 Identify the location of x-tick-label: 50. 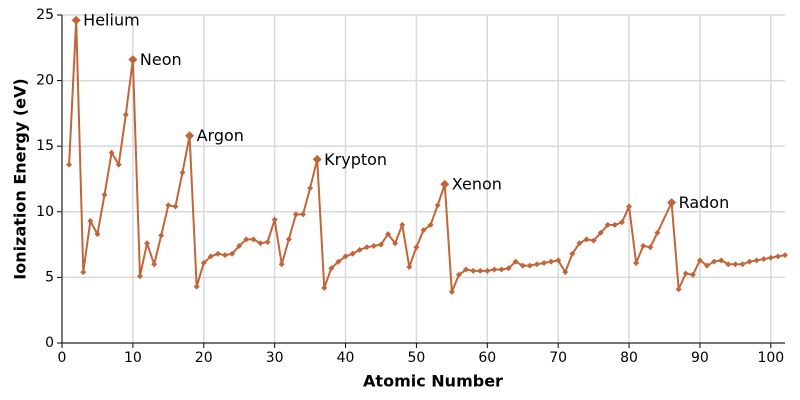
(416, 358).